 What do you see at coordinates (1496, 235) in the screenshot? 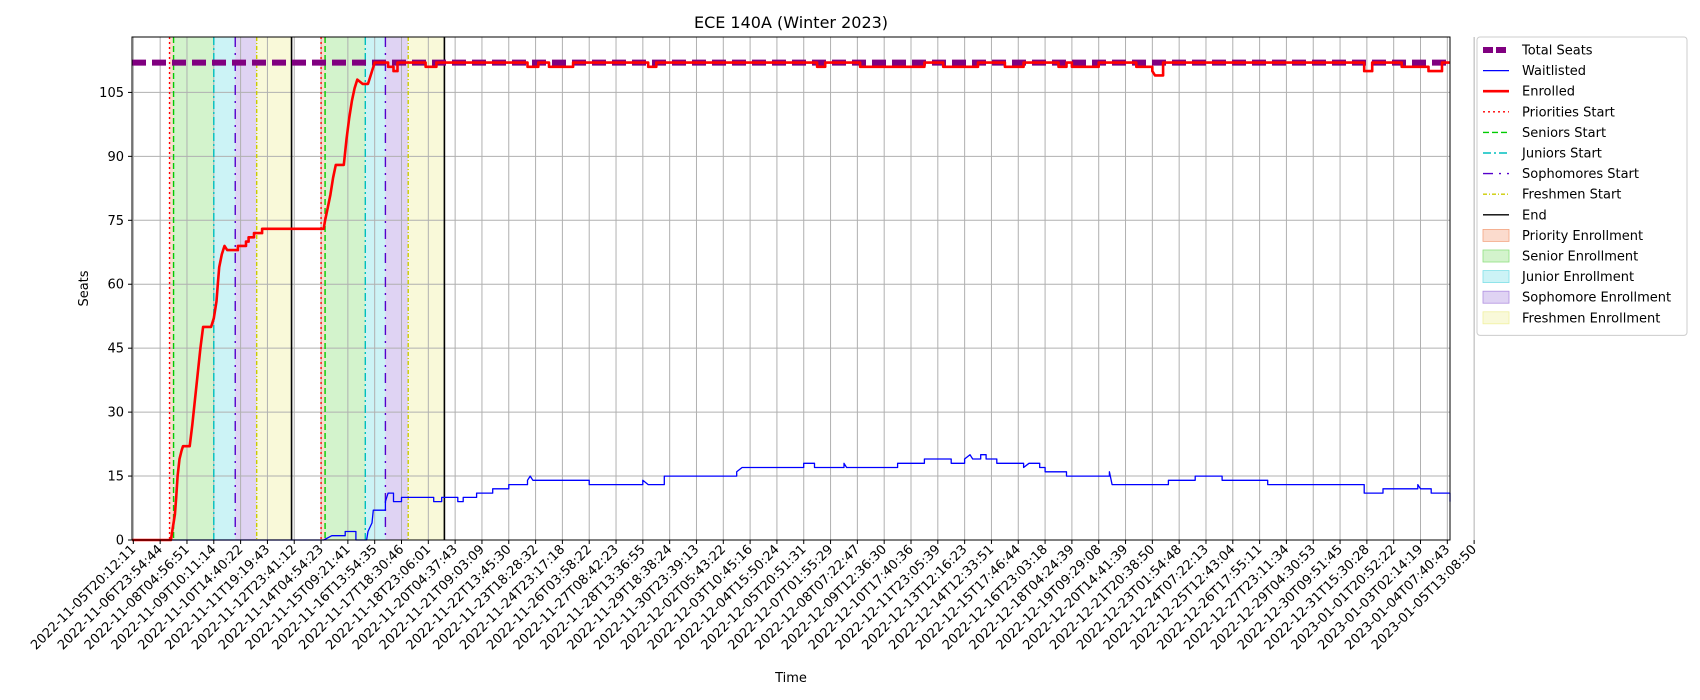
I see `legend-swatch-priority-enrollment` at bounding box center [1496, 235].